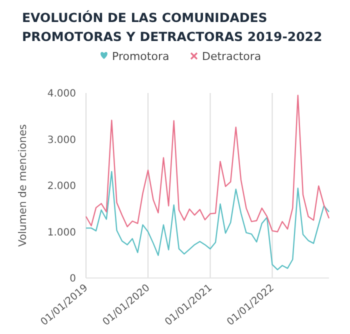 This screenshot has width=350, height=334. I want to click on legend-label: Detractora, so click(232, 56).